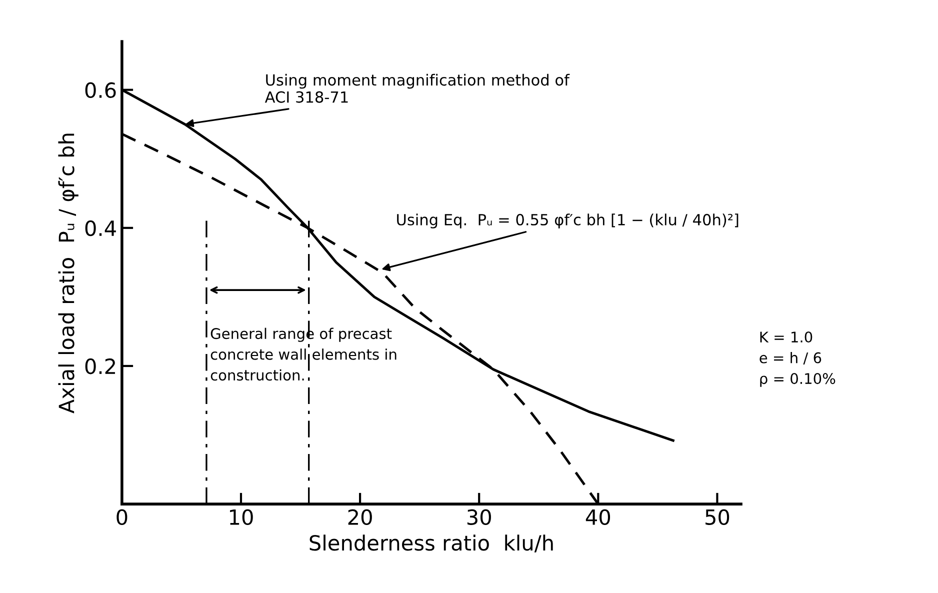  I want to click on x-tick-label: 40, so click(598, 517).